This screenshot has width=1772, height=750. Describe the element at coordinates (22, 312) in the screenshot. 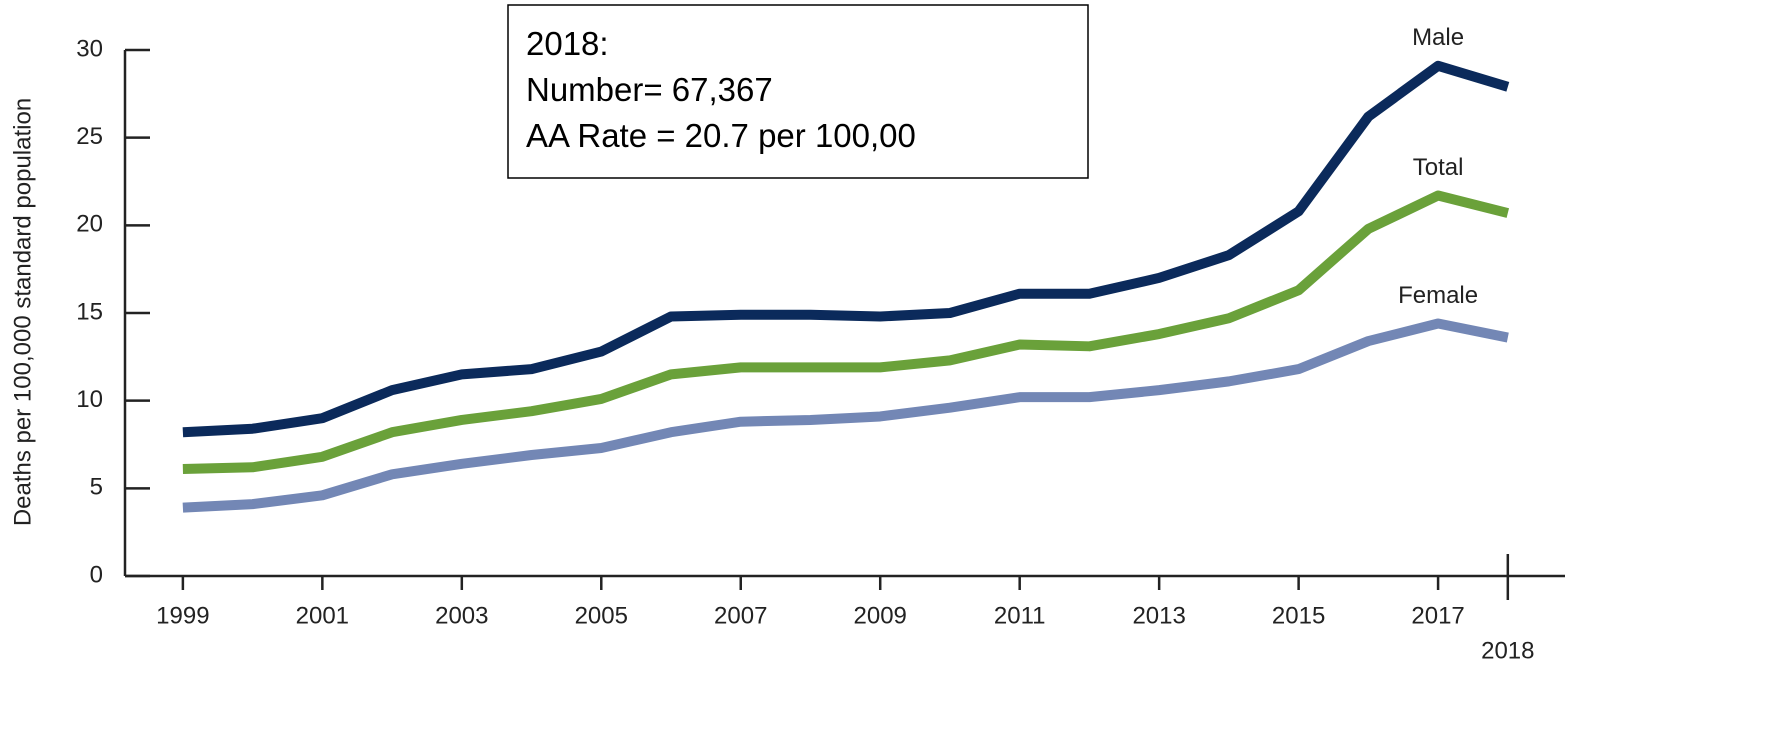

I see `y-axis-label: Deaths per 100,000 standard population` at that location.